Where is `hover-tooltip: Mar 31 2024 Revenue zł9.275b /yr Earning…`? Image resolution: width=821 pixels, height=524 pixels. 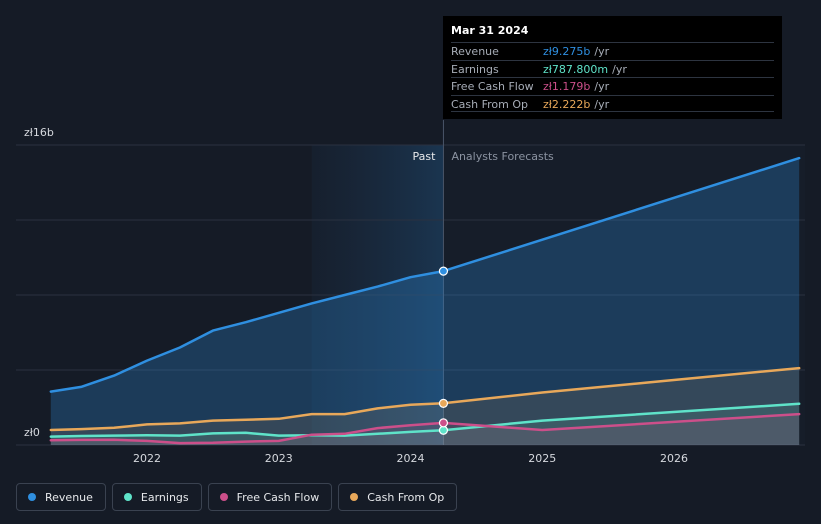 hover-tooltip: Mar 31 2024 Revenue zł9.275b /yr Earning… is located at coordinates (612, 67).